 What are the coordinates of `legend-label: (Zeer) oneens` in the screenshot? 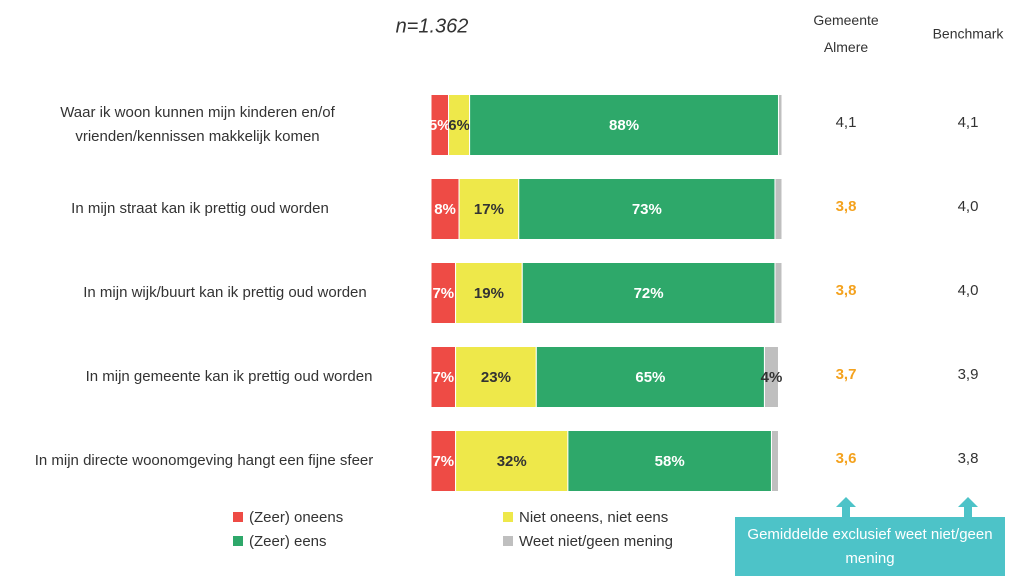 It's located at (296, 517).